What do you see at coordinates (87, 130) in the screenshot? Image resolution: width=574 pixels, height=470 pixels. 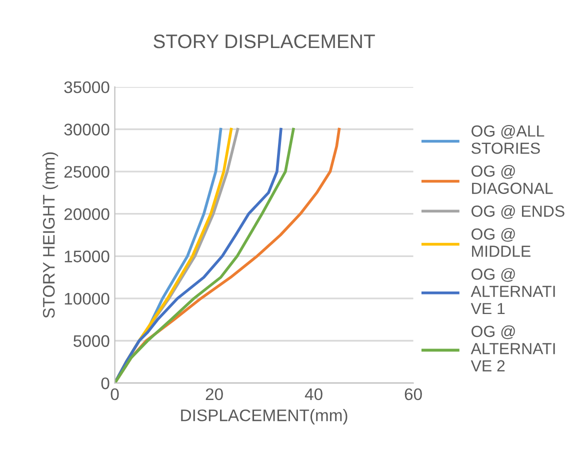 I see `y-tick-label: 30000` at bounding box center [87, 130].